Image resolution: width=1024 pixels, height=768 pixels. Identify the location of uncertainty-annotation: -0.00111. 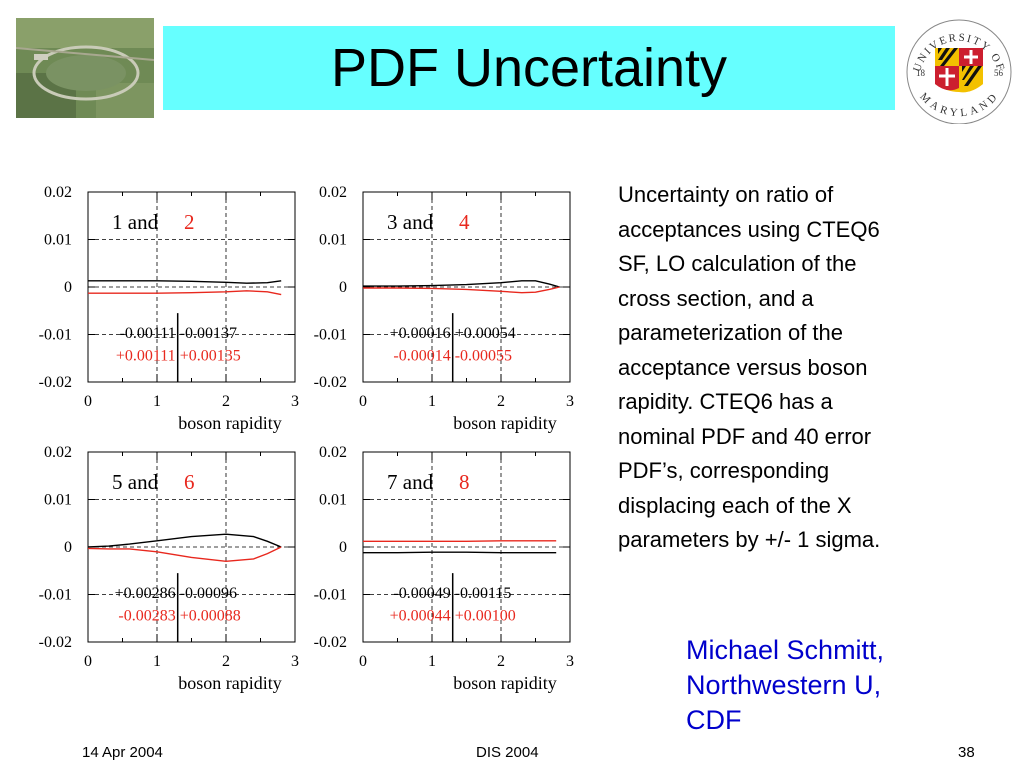
(148, 333).